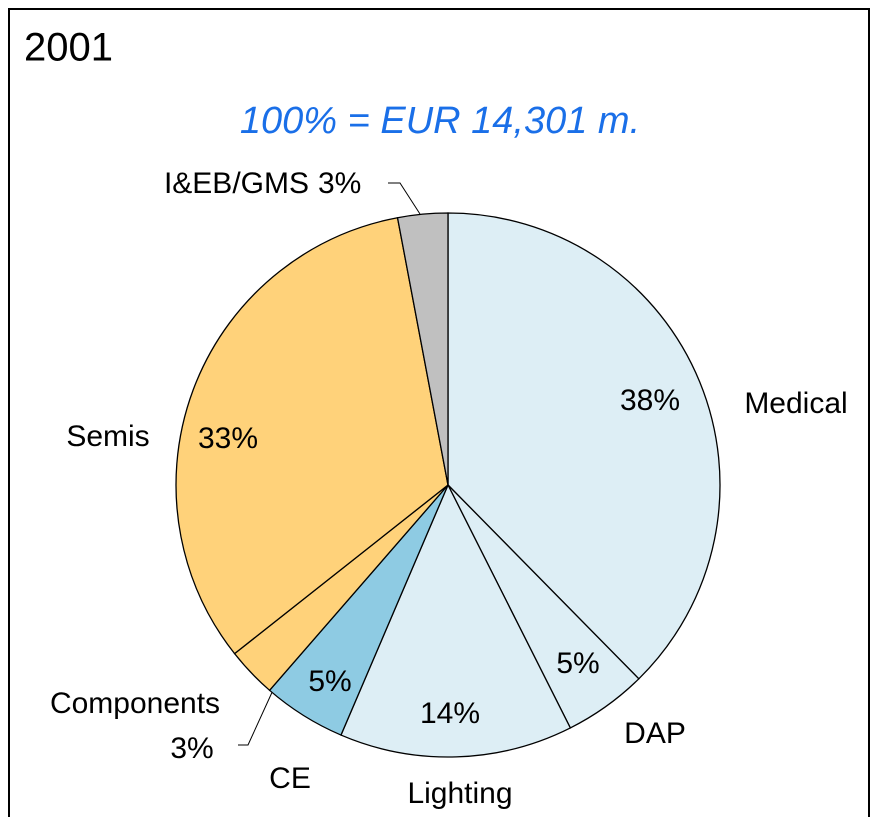 This screenshot has height=817, width=871. Describe the element at coordinates (236, 183) in the screenshot. I see `category-label: I&EB/GMS` at that location.